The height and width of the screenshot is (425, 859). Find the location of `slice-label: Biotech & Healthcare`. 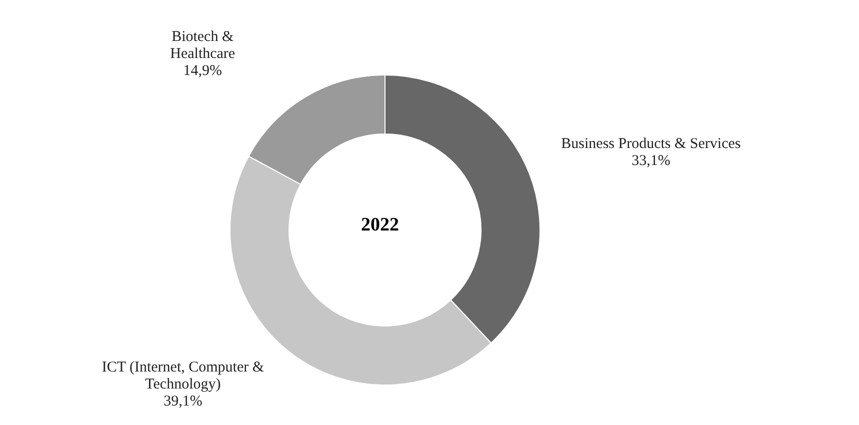

slice-label: Biotech & Healthcare is located at coordinates (203, 45).